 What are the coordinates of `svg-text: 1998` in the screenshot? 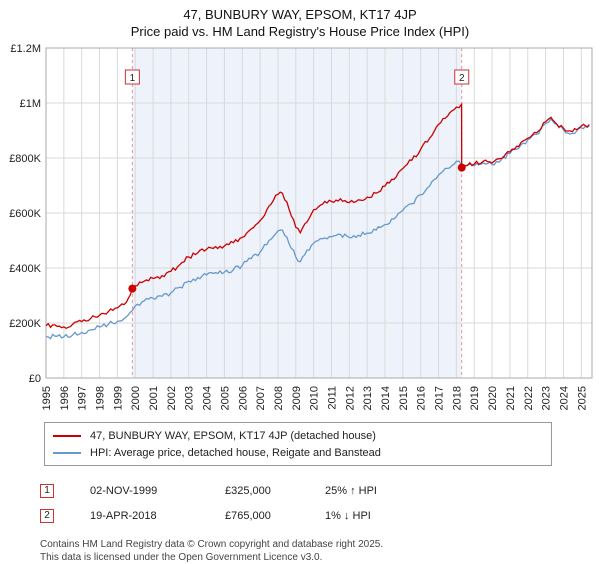 It's located at (101, 398).